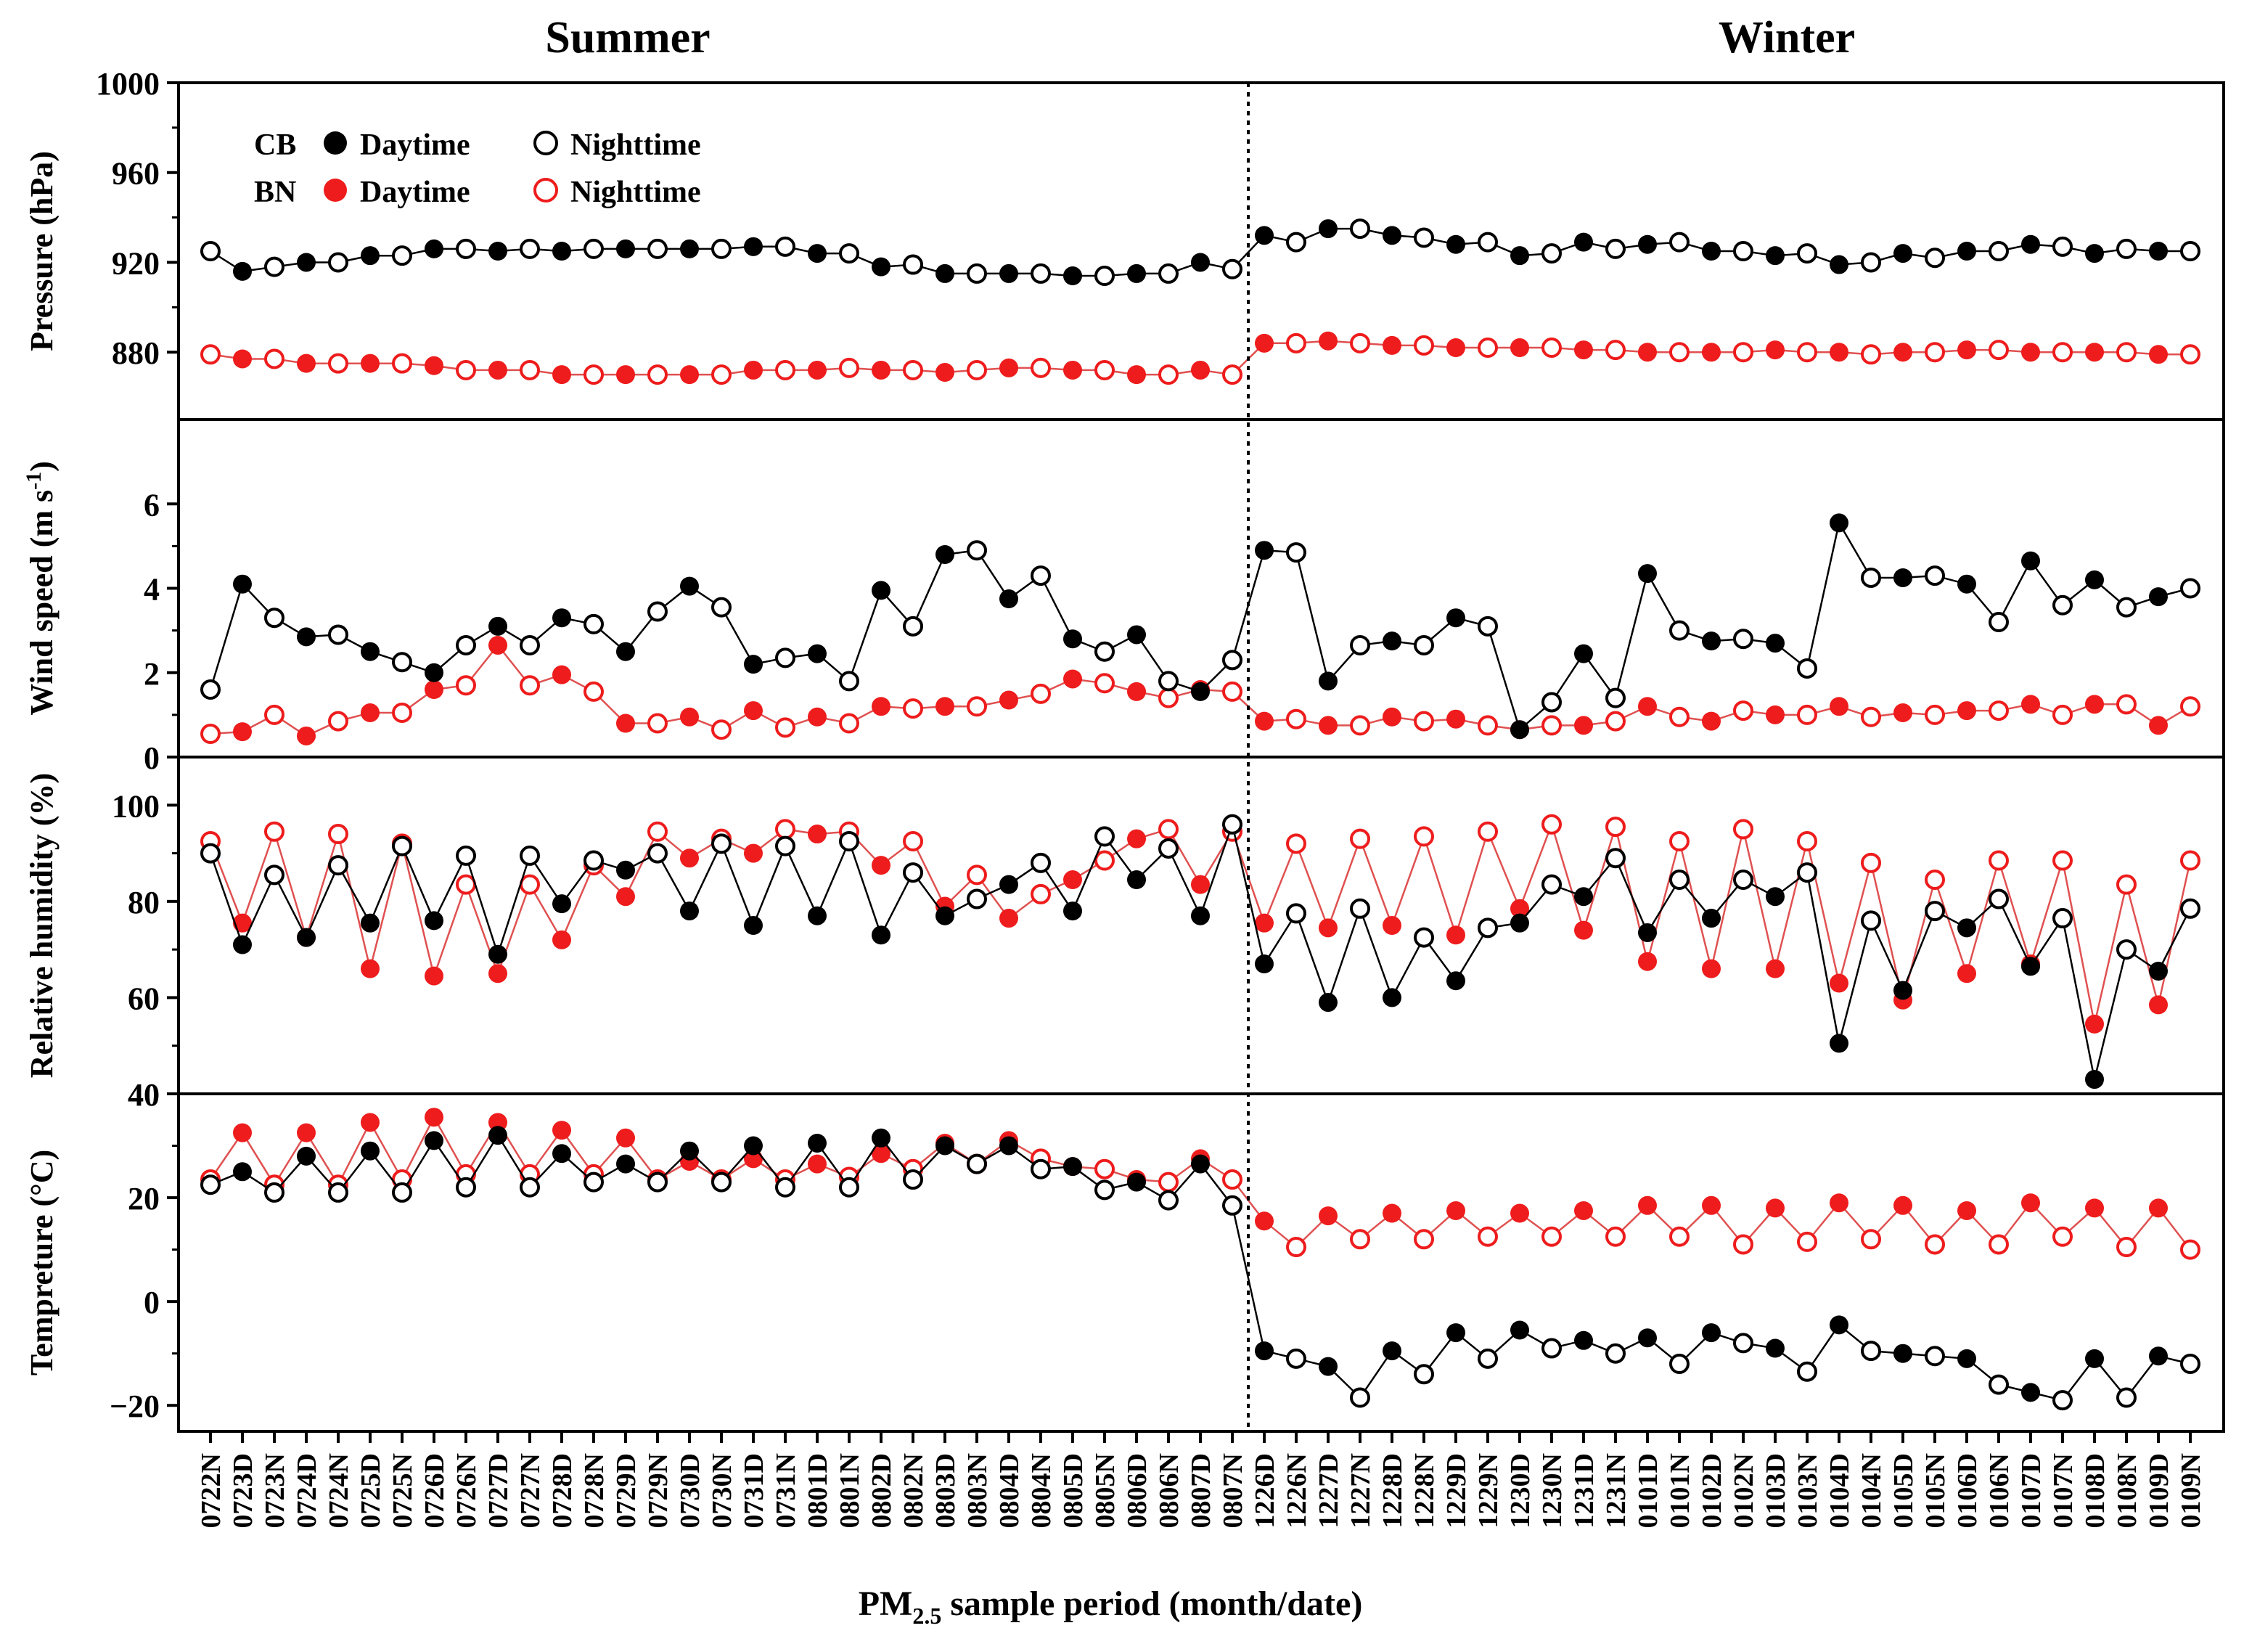 This screenshot has height=1652, width=2244. I want to click on x-tick-label: 0105D, so click(1904, 1490).